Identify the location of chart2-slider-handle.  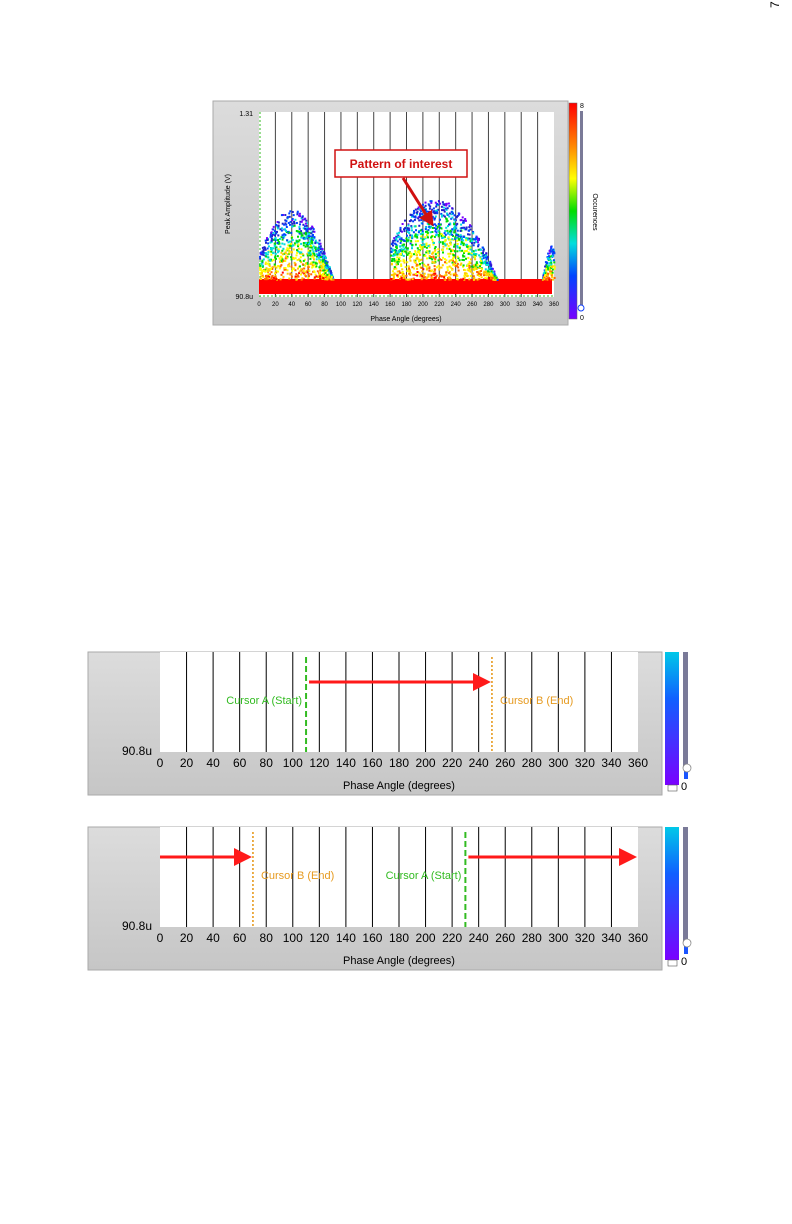
(687, 768).